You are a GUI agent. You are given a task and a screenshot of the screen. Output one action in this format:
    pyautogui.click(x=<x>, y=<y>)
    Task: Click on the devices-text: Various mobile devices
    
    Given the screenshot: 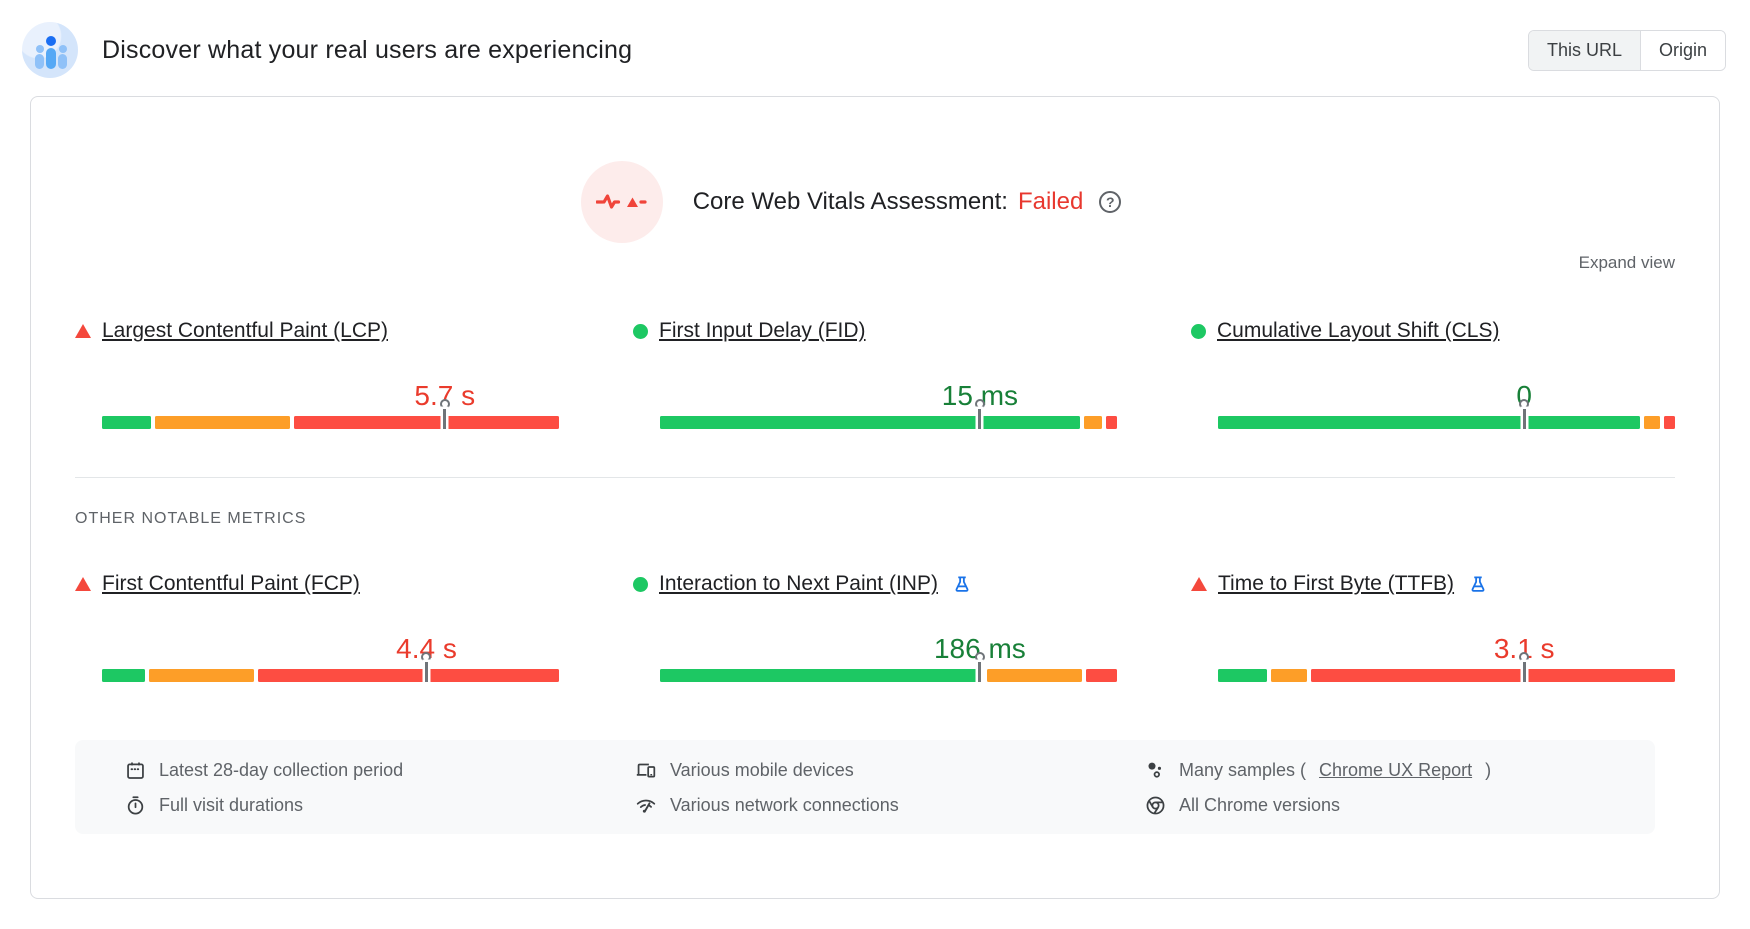 What is the action you would take?
    pyautogui.click(x=762, y=770)
    